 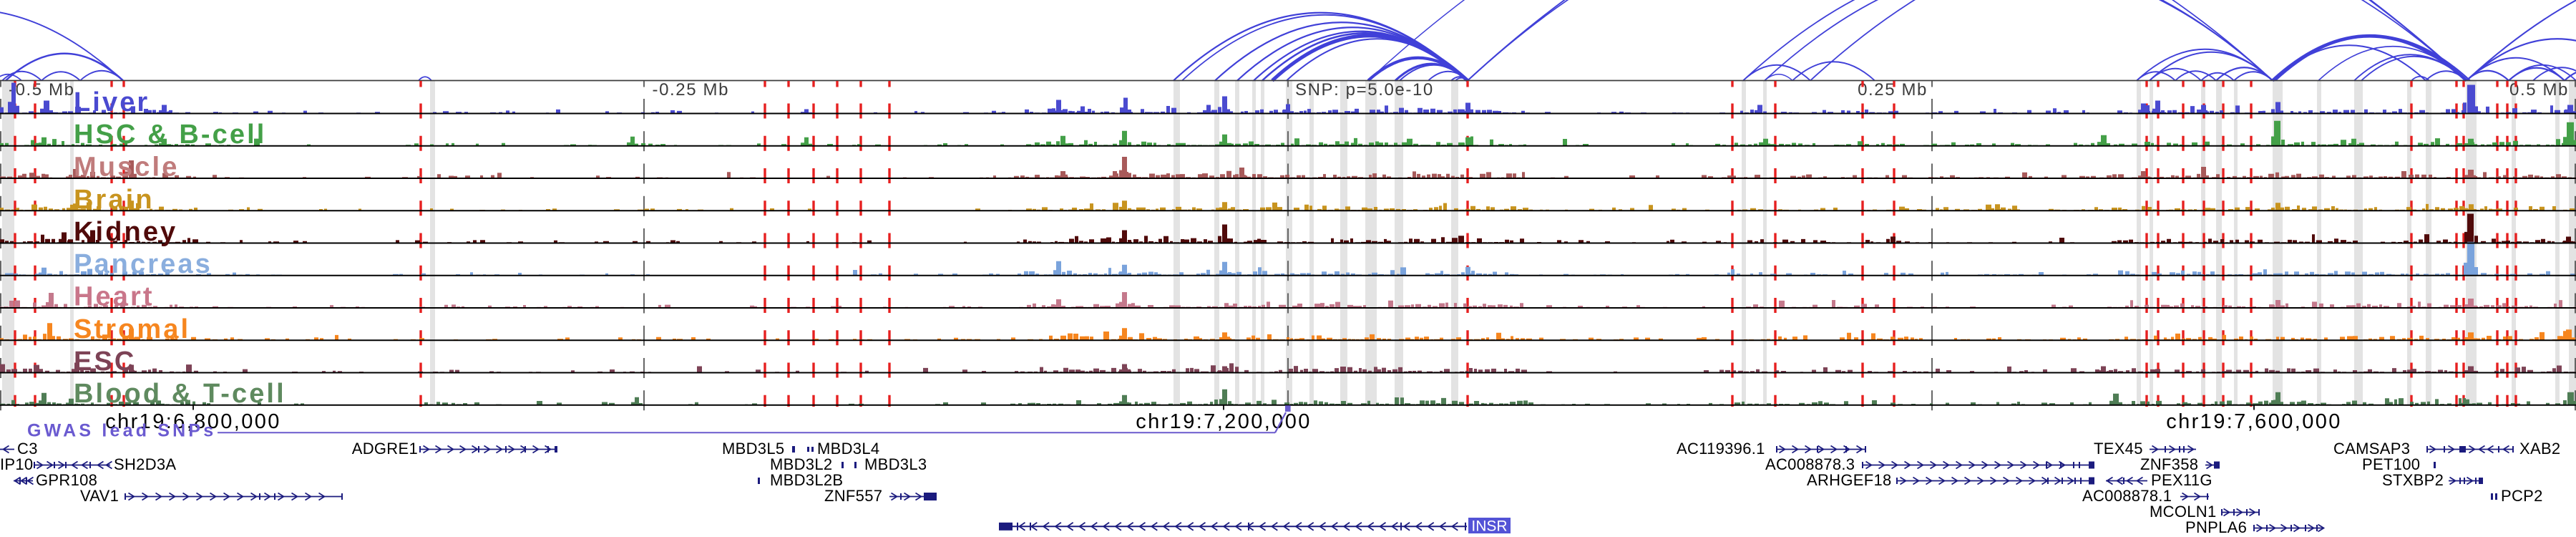 I want to click on svg-text: -0.5 Mb, so click(x=42, y=90).